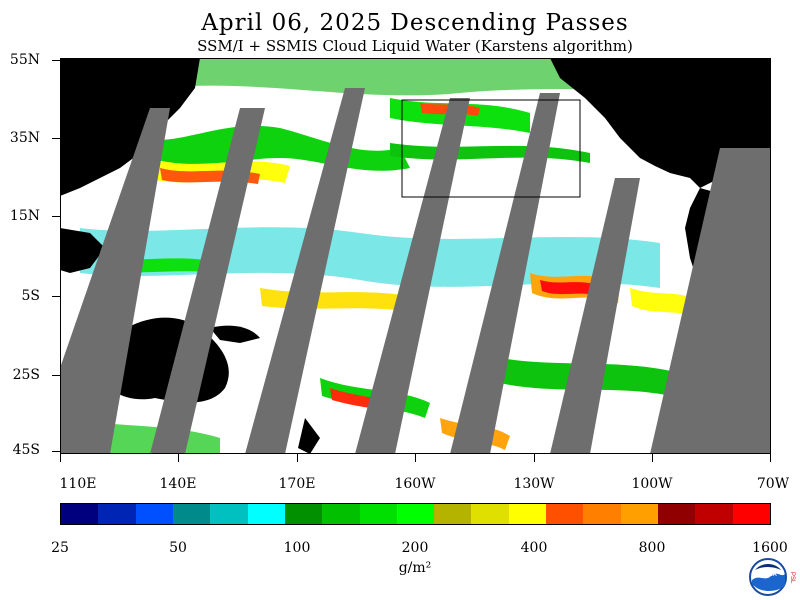  What do you see at coordinates (235, 334) in the screenshot?
I see `new-guinea-landmass` at bounding box center [235, 334].